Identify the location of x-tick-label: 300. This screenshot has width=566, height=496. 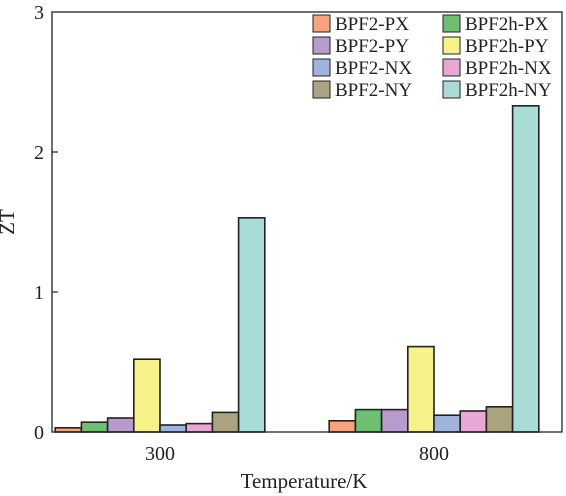
(160, 454).